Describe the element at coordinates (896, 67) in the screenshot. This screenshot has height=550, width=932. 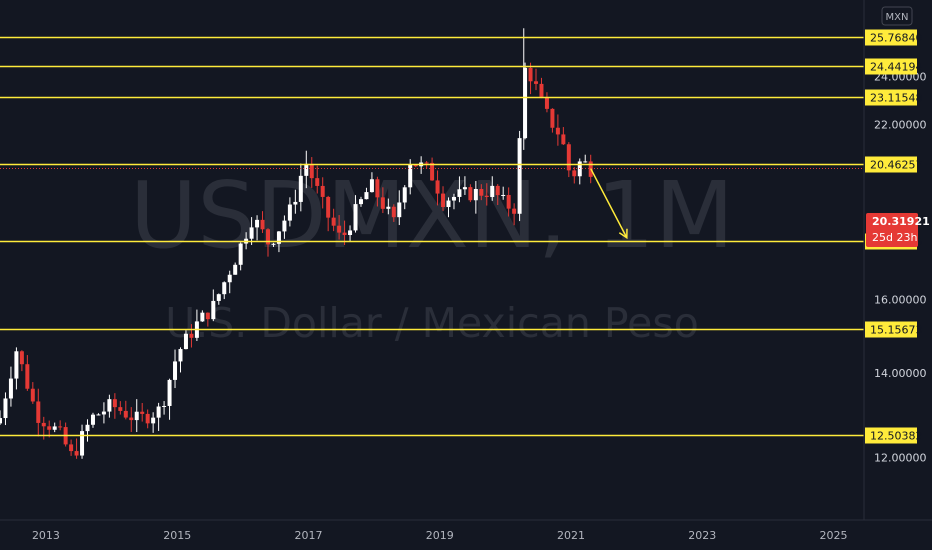
I see `level-label: 24.44194` at that location.